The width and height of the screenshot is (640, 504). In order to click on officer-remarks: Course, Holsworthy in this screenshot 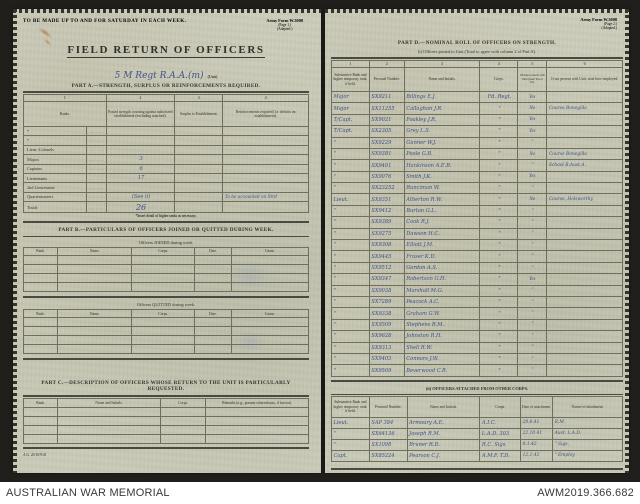, I will do `click(584, 199)`.